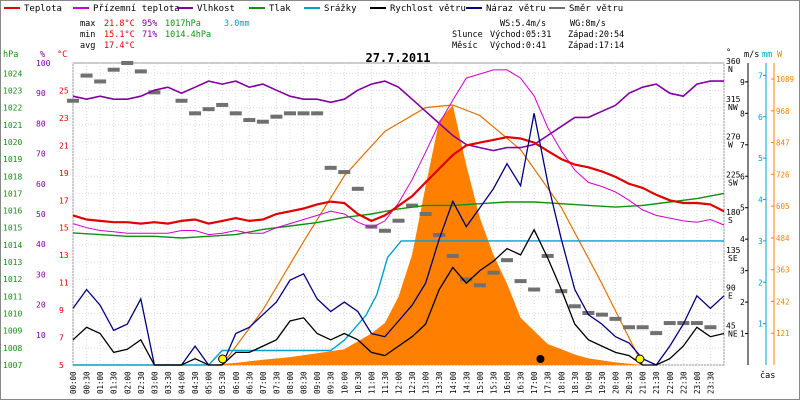 This screenshot has width=800, height=404. Describe the element at coordinates (439, 382) in the screenshot. I see `x-tick-label: 13:30` at that location.